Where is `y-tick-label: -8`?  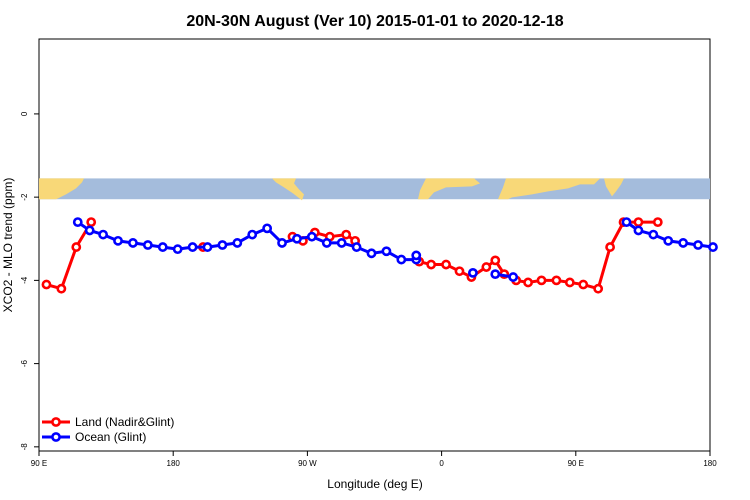
y-tick-label: -8 is located at coordinates (24, 447).